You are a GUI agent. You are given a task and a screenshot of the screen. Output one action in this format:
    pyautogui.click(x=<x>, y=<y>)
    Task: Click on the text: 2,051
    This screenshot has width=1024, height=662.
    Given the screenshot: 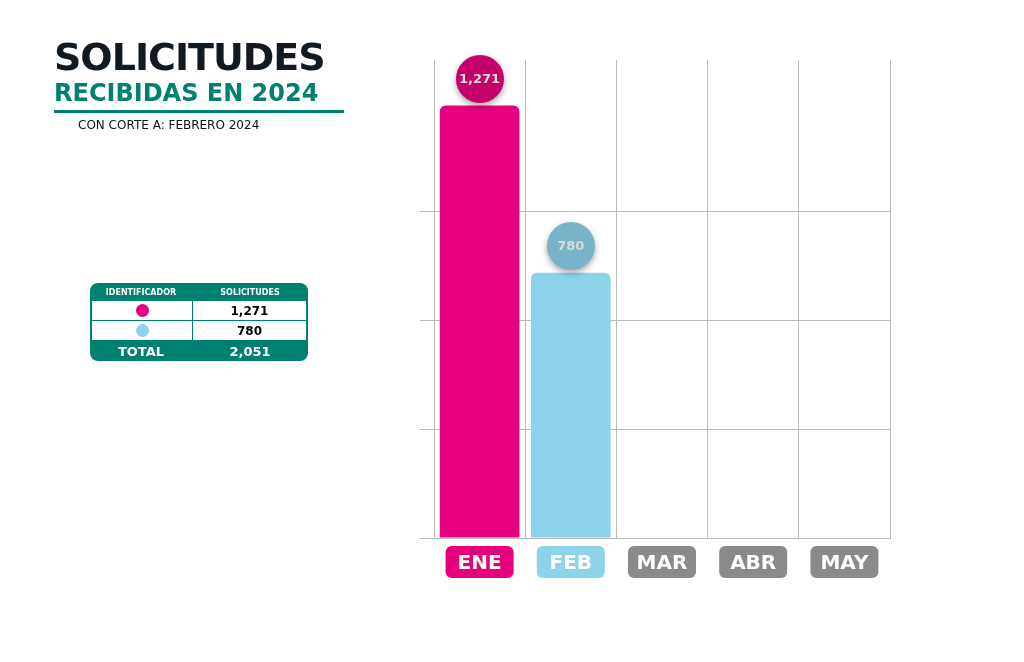 What is the action you would take?
    pyautogui.click(x=250, y=351)
    